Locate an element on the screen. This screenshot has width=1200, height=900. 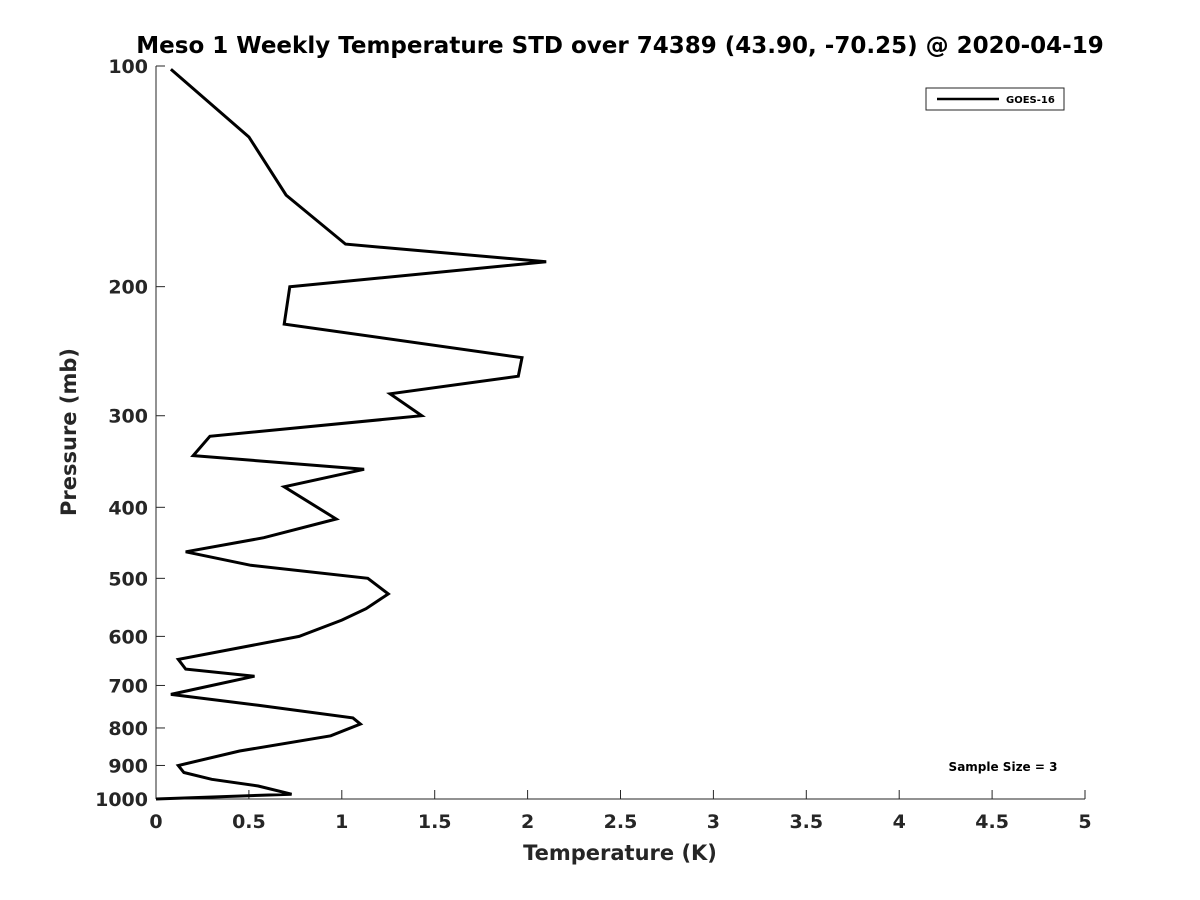
x-tick-label: 2 is located at coordinates (527, 822).